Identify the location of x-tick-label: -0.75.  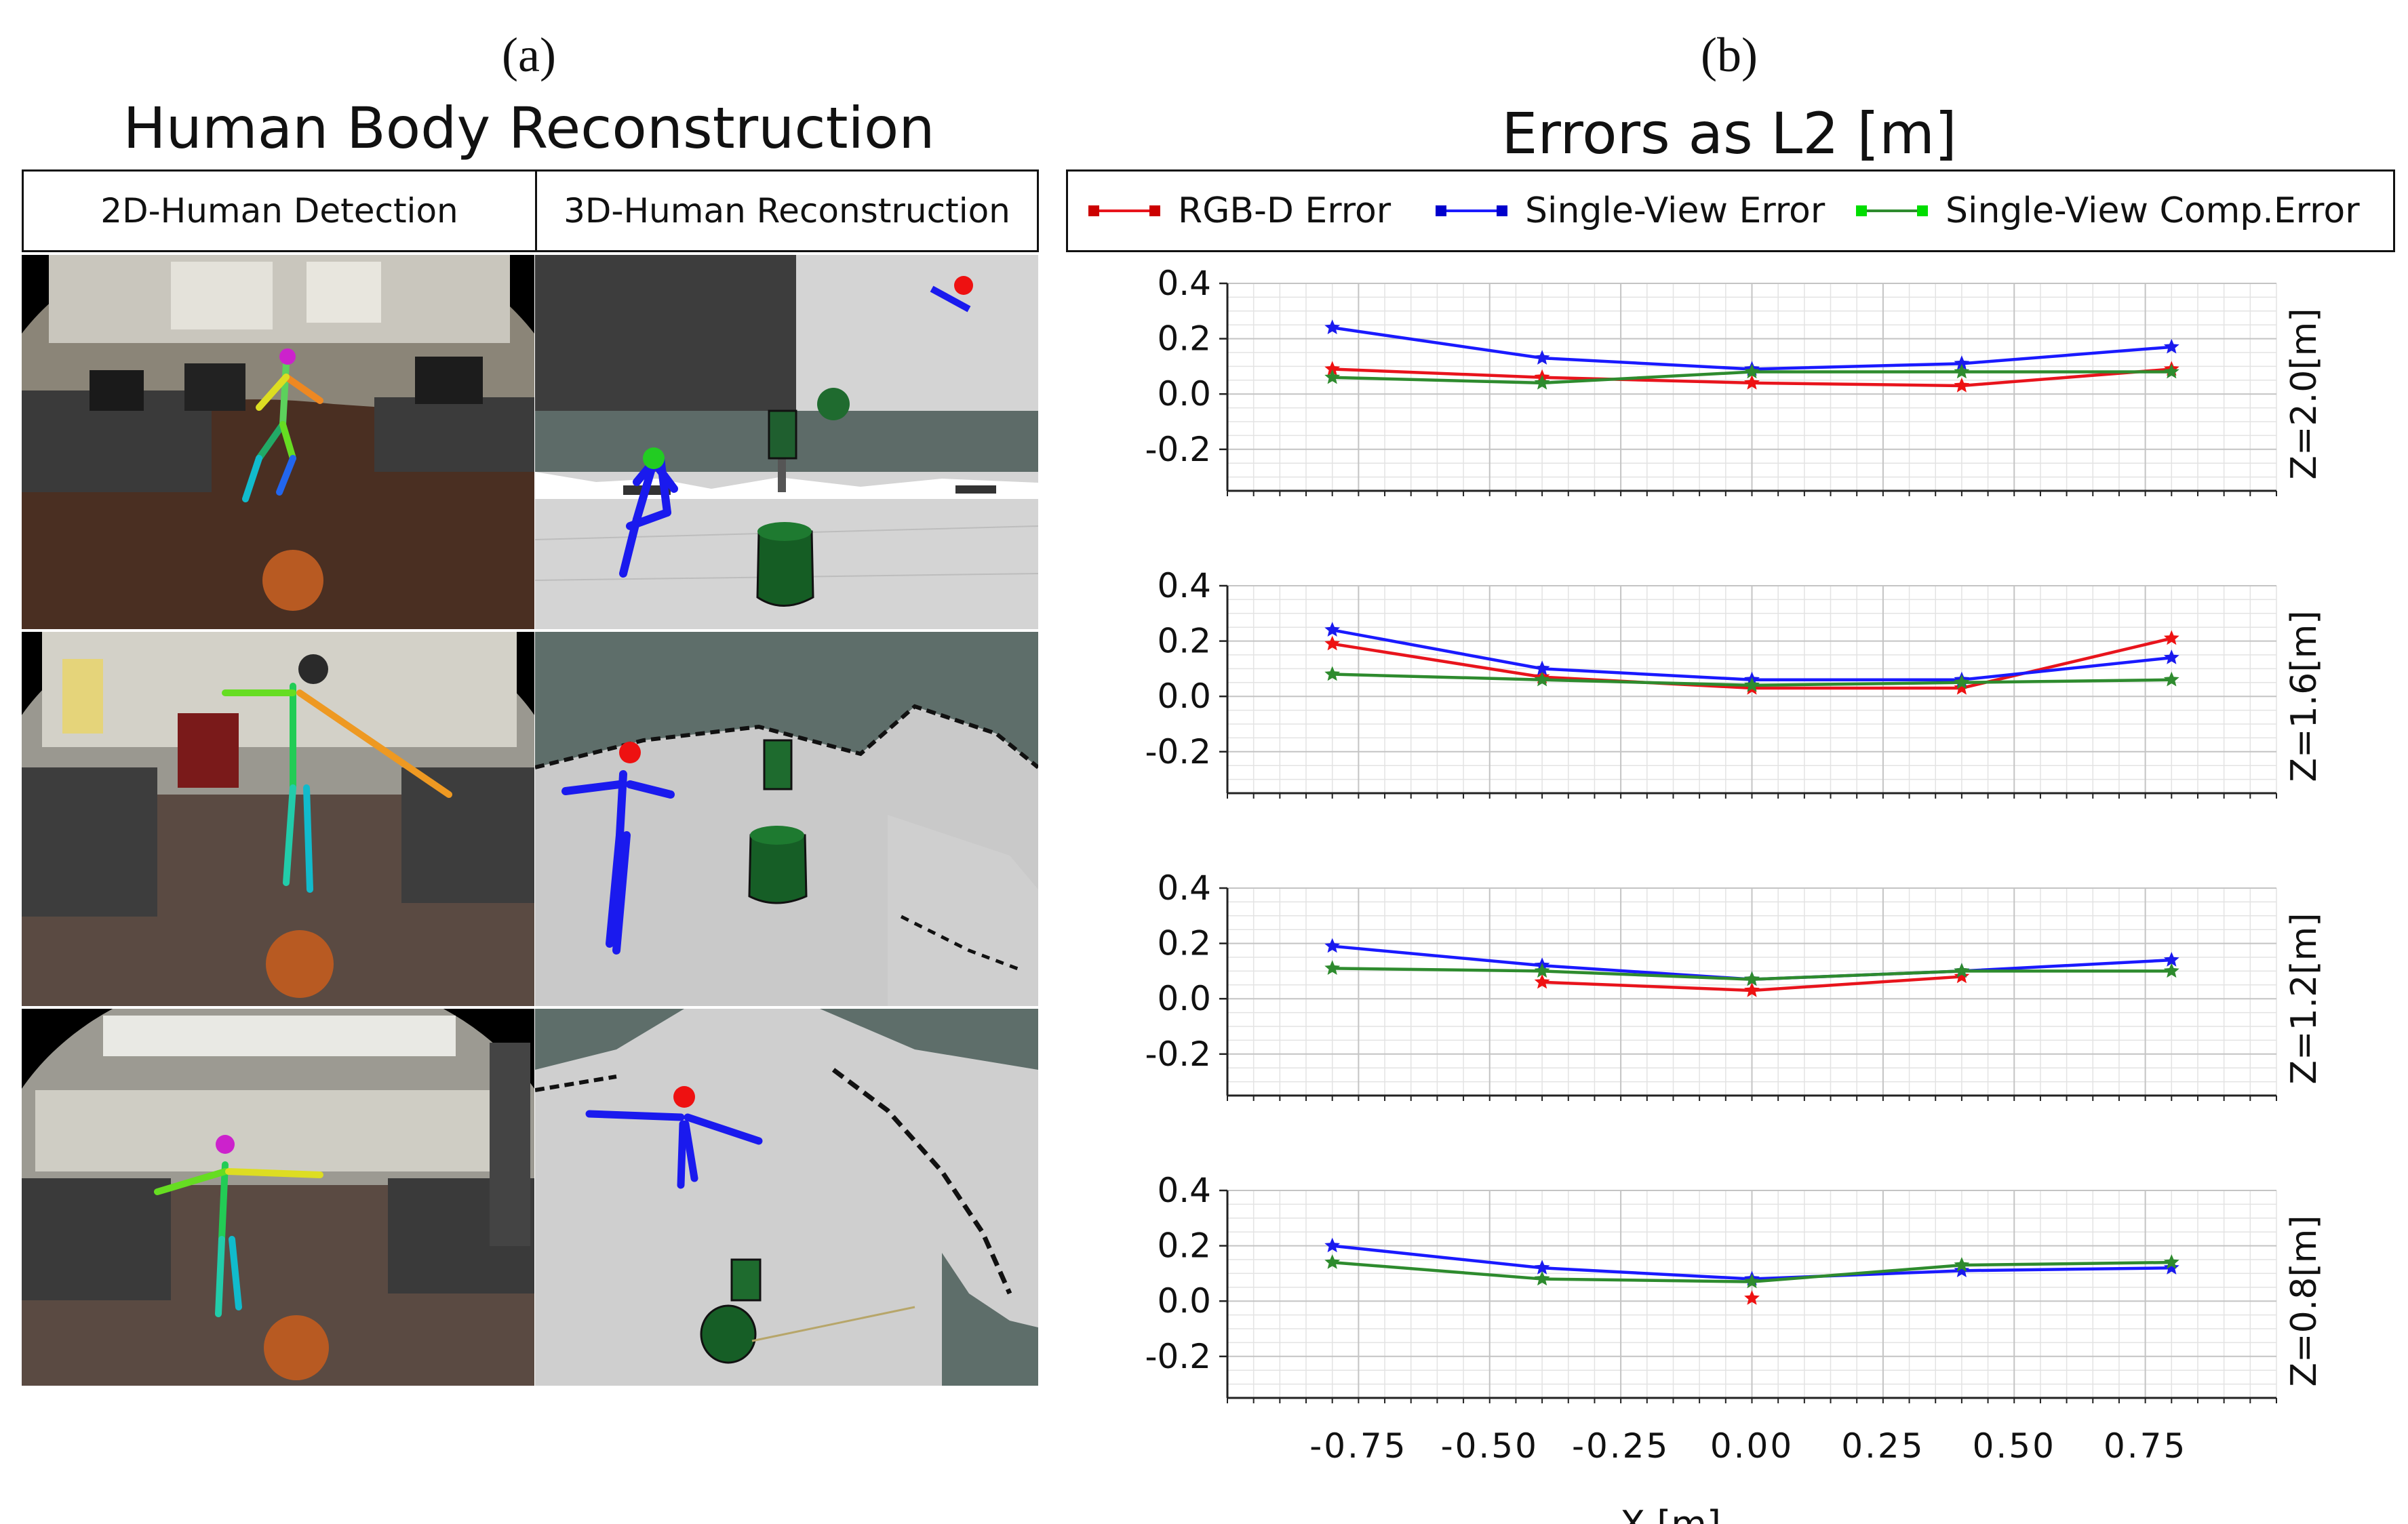
(1358, 1446).